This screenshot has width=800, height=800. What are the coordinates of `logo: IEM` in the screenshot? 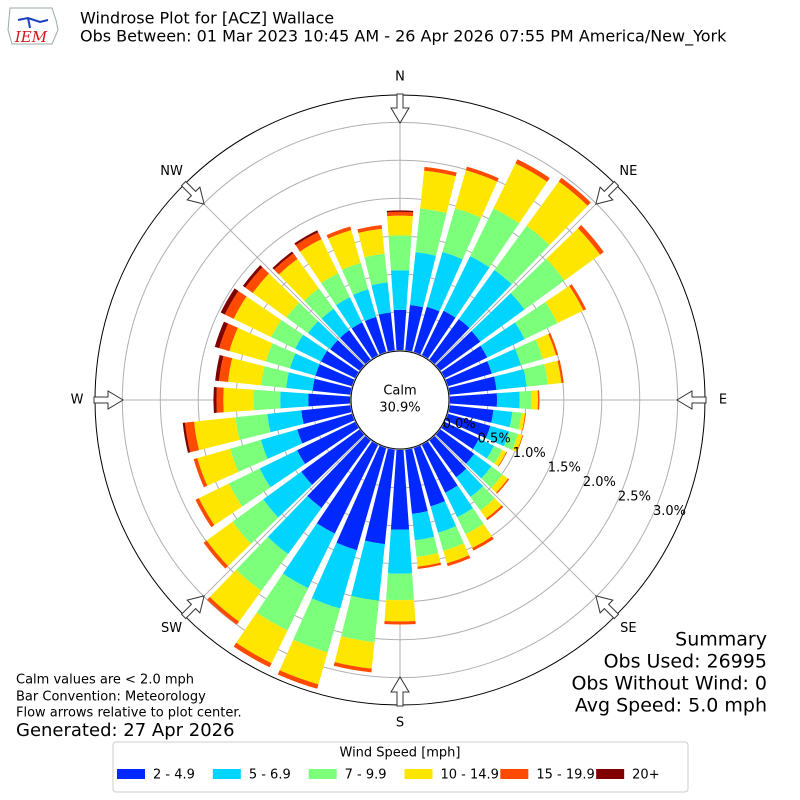 It's located at (33, 26).